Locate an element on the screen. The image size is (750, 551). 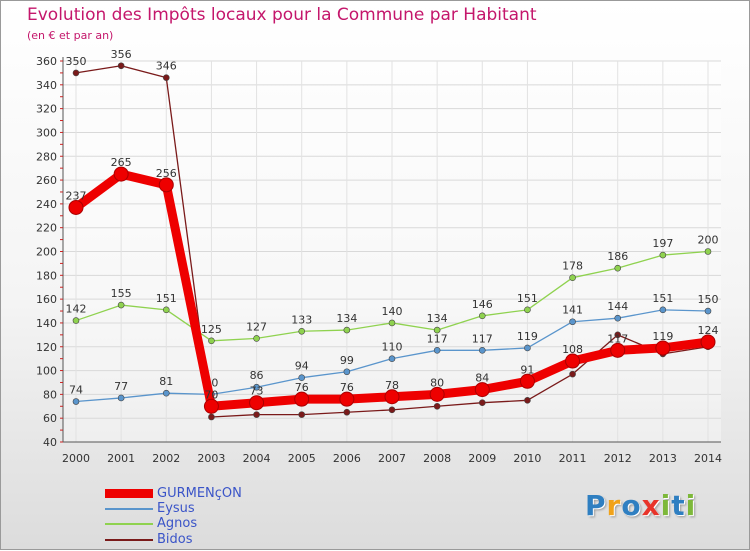
legend-label-agnos: Agnos is located at coordinates (177, 523).